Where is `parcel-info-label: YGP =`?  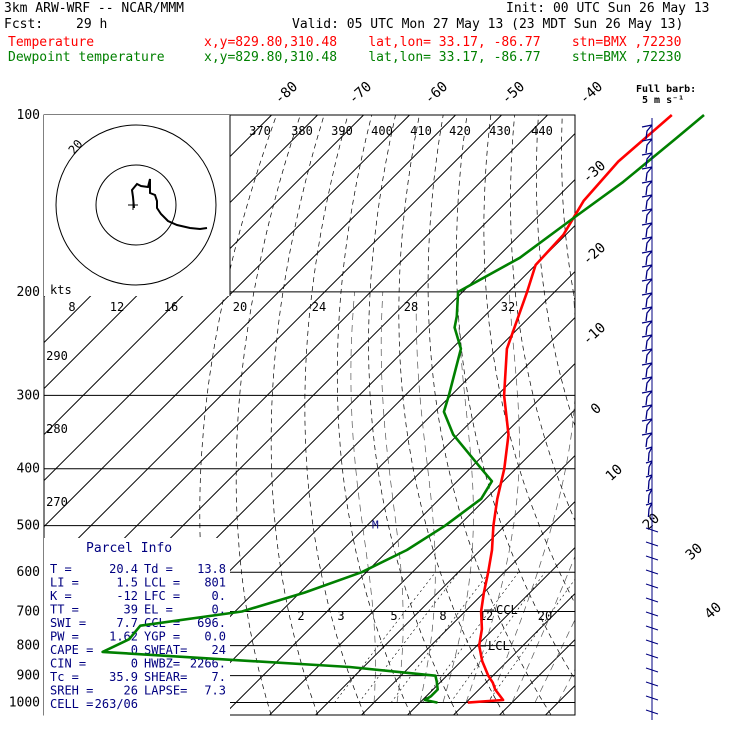 parcel-info-label: YGP = is located at coordinates (162, 637).